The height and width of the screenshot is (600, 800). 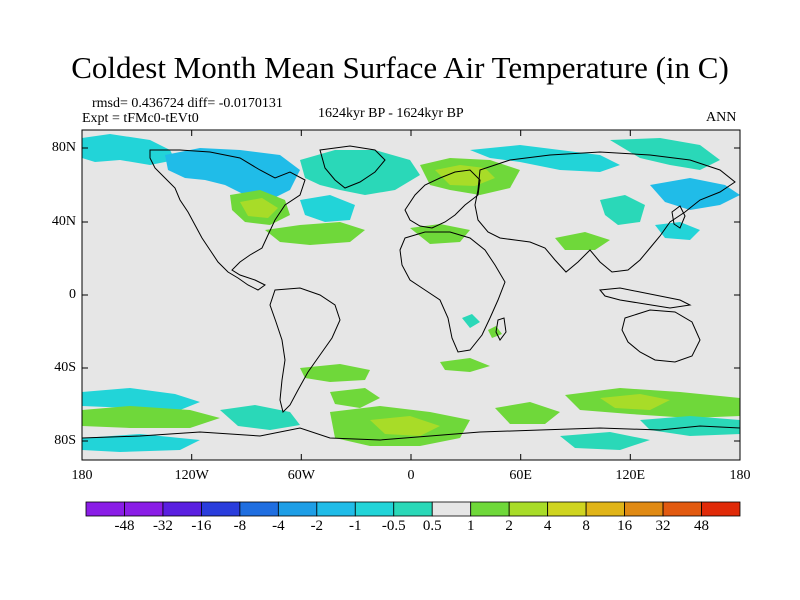 What do you see at coordinates (278, 526) in the screenshot?
I see `colorbar-label: -4` at bounding box center [278, 526].